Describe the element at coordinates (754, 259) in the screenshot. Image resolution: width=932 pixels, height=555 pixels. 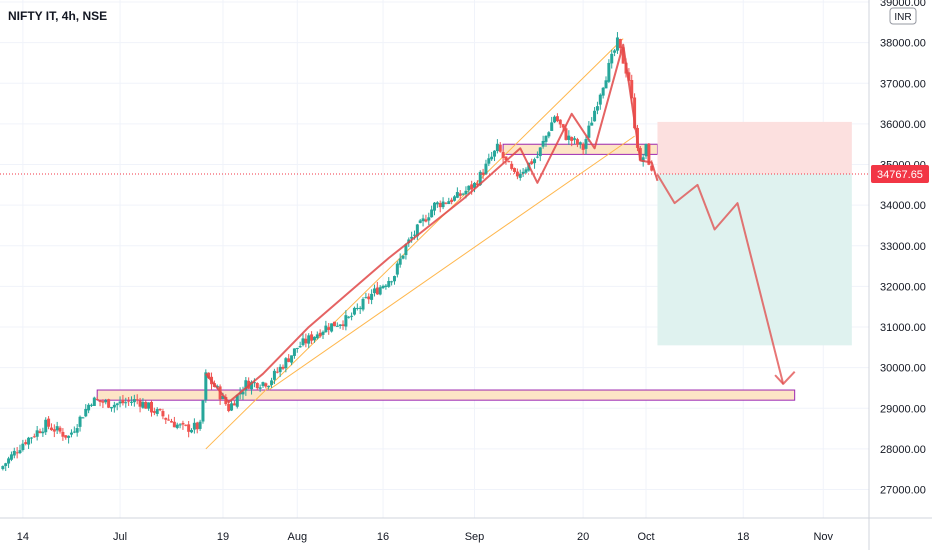
I see `target-zone` at that location.